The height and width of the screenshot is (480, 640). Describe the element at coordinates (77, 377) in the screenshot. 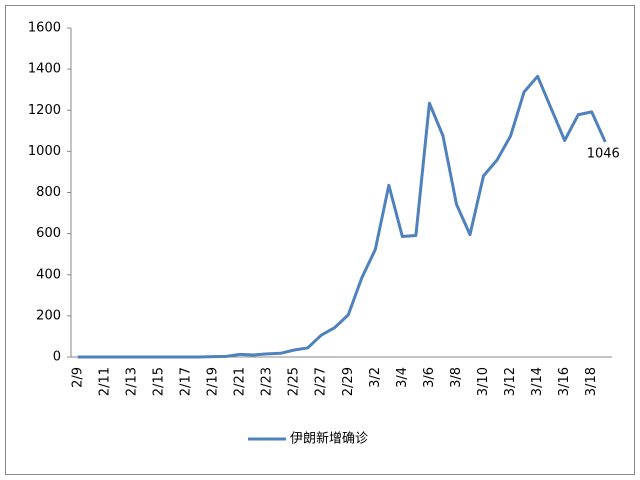

I see `x-tick-label: 2/9` at that location.